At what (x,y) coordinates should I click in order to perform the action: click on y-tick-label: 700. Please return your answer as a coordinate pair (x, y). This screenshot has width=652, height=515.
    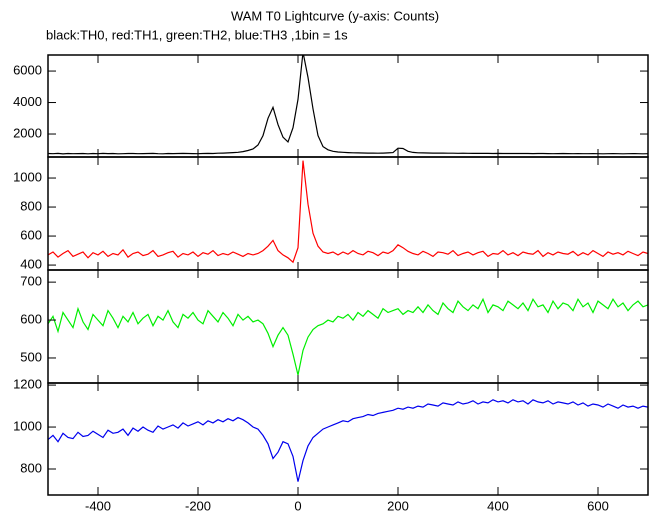
    Looking at the image, I should click on (31, 281).